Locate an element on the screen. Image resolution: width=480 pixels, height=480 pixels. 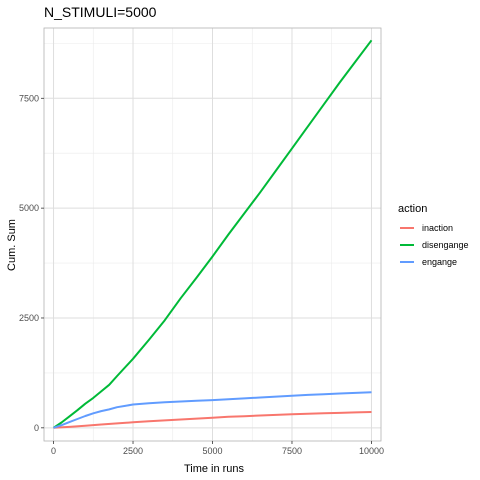
legend-title: action is located at coordinates (412, 209).